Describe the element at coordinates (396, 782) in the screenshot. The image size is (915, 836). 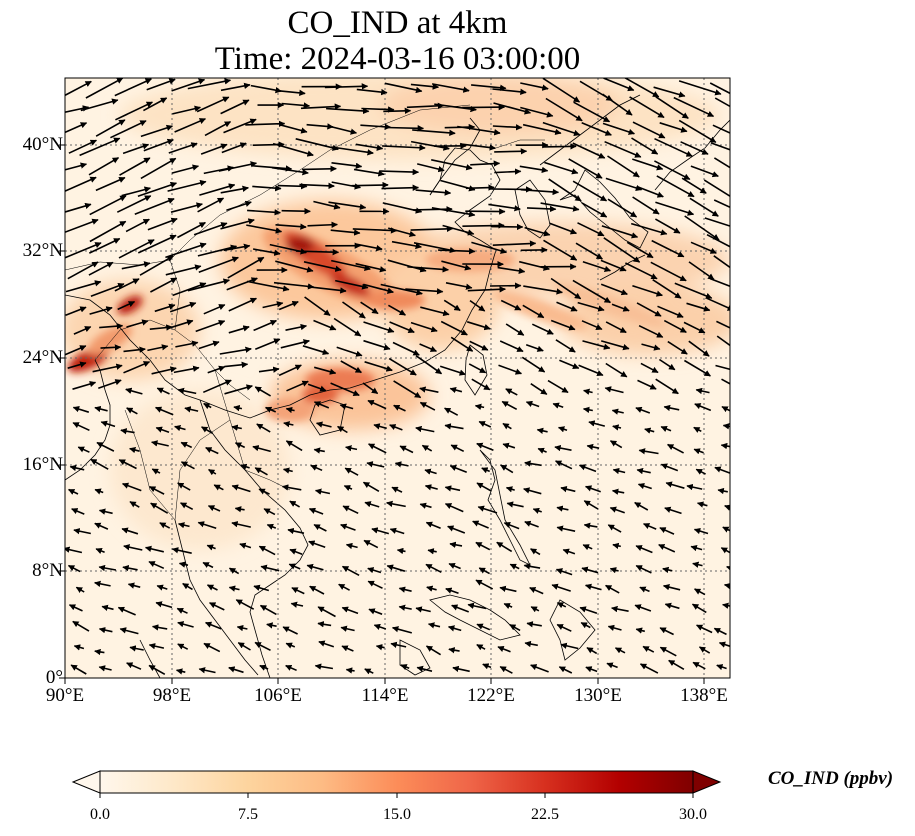
I see `colorbar-gradient` at that location.